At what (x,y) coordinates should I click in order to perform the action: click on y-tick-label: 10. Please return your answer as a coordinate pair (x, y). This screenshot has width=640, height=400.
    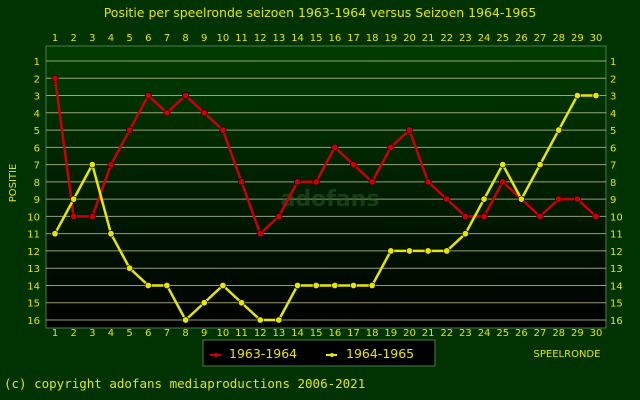
    Looking at the image, I should click on (33, 217).